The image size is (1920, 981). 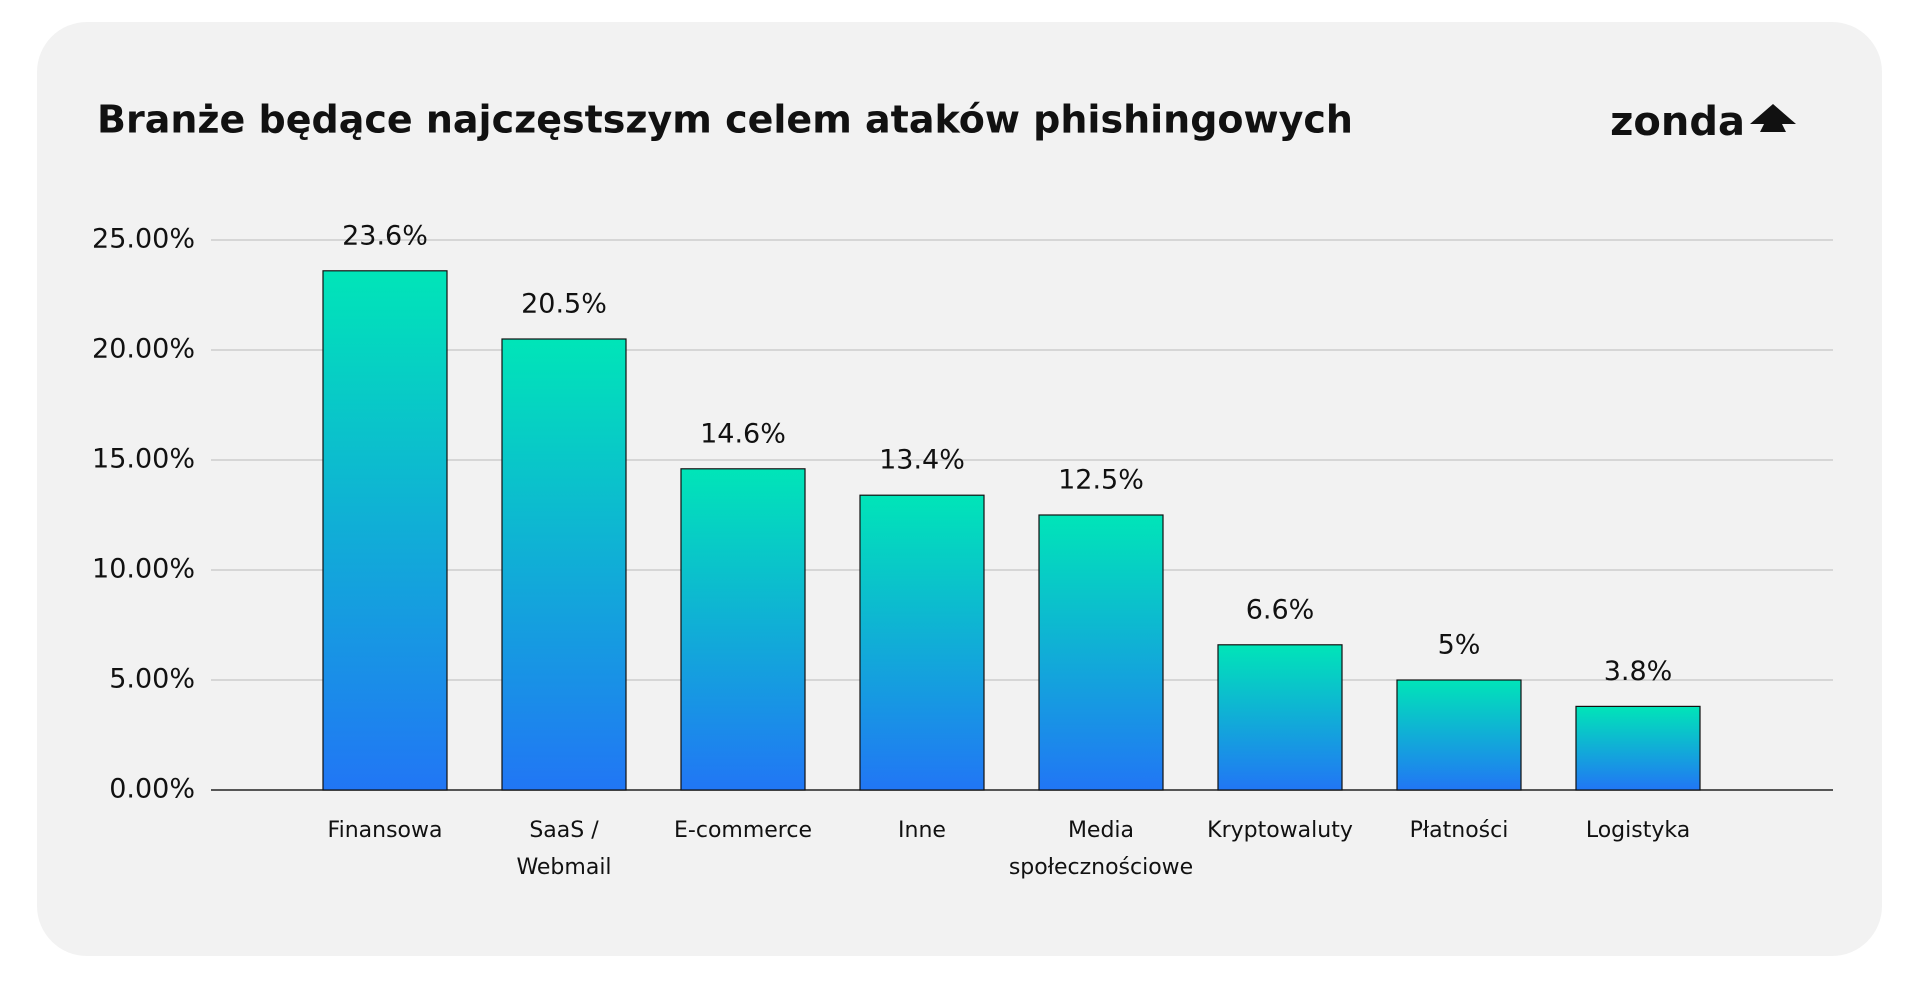 I want to click on x-tick-label: Media społecznościowe, so click(x=1101, y=849).